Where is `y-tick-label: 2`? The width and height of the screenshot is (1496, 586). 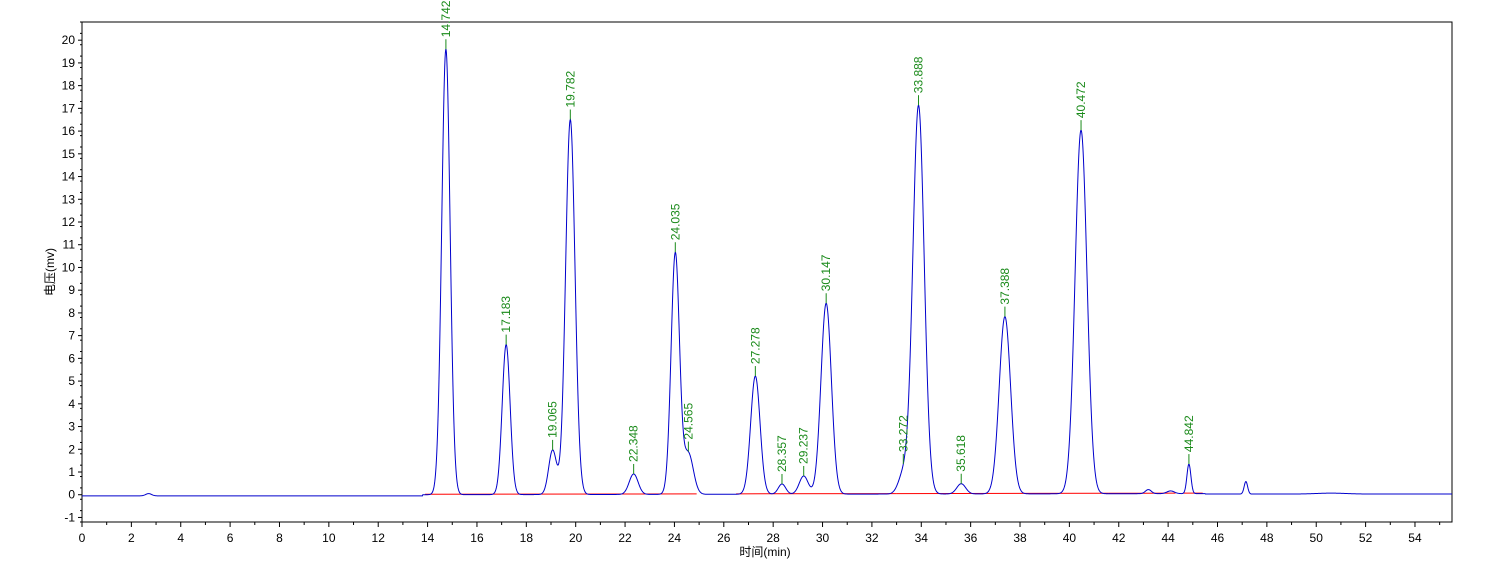 y-tick-label: 2 is located at coordinates (71, 449).